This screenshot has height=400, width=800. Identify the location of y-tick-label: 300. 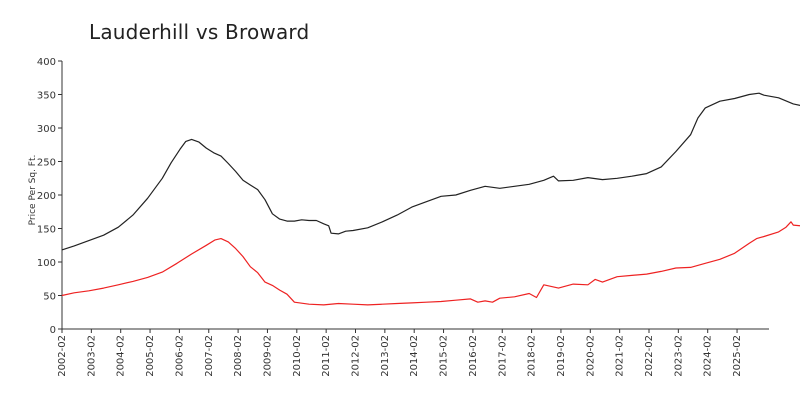
(46, 129).